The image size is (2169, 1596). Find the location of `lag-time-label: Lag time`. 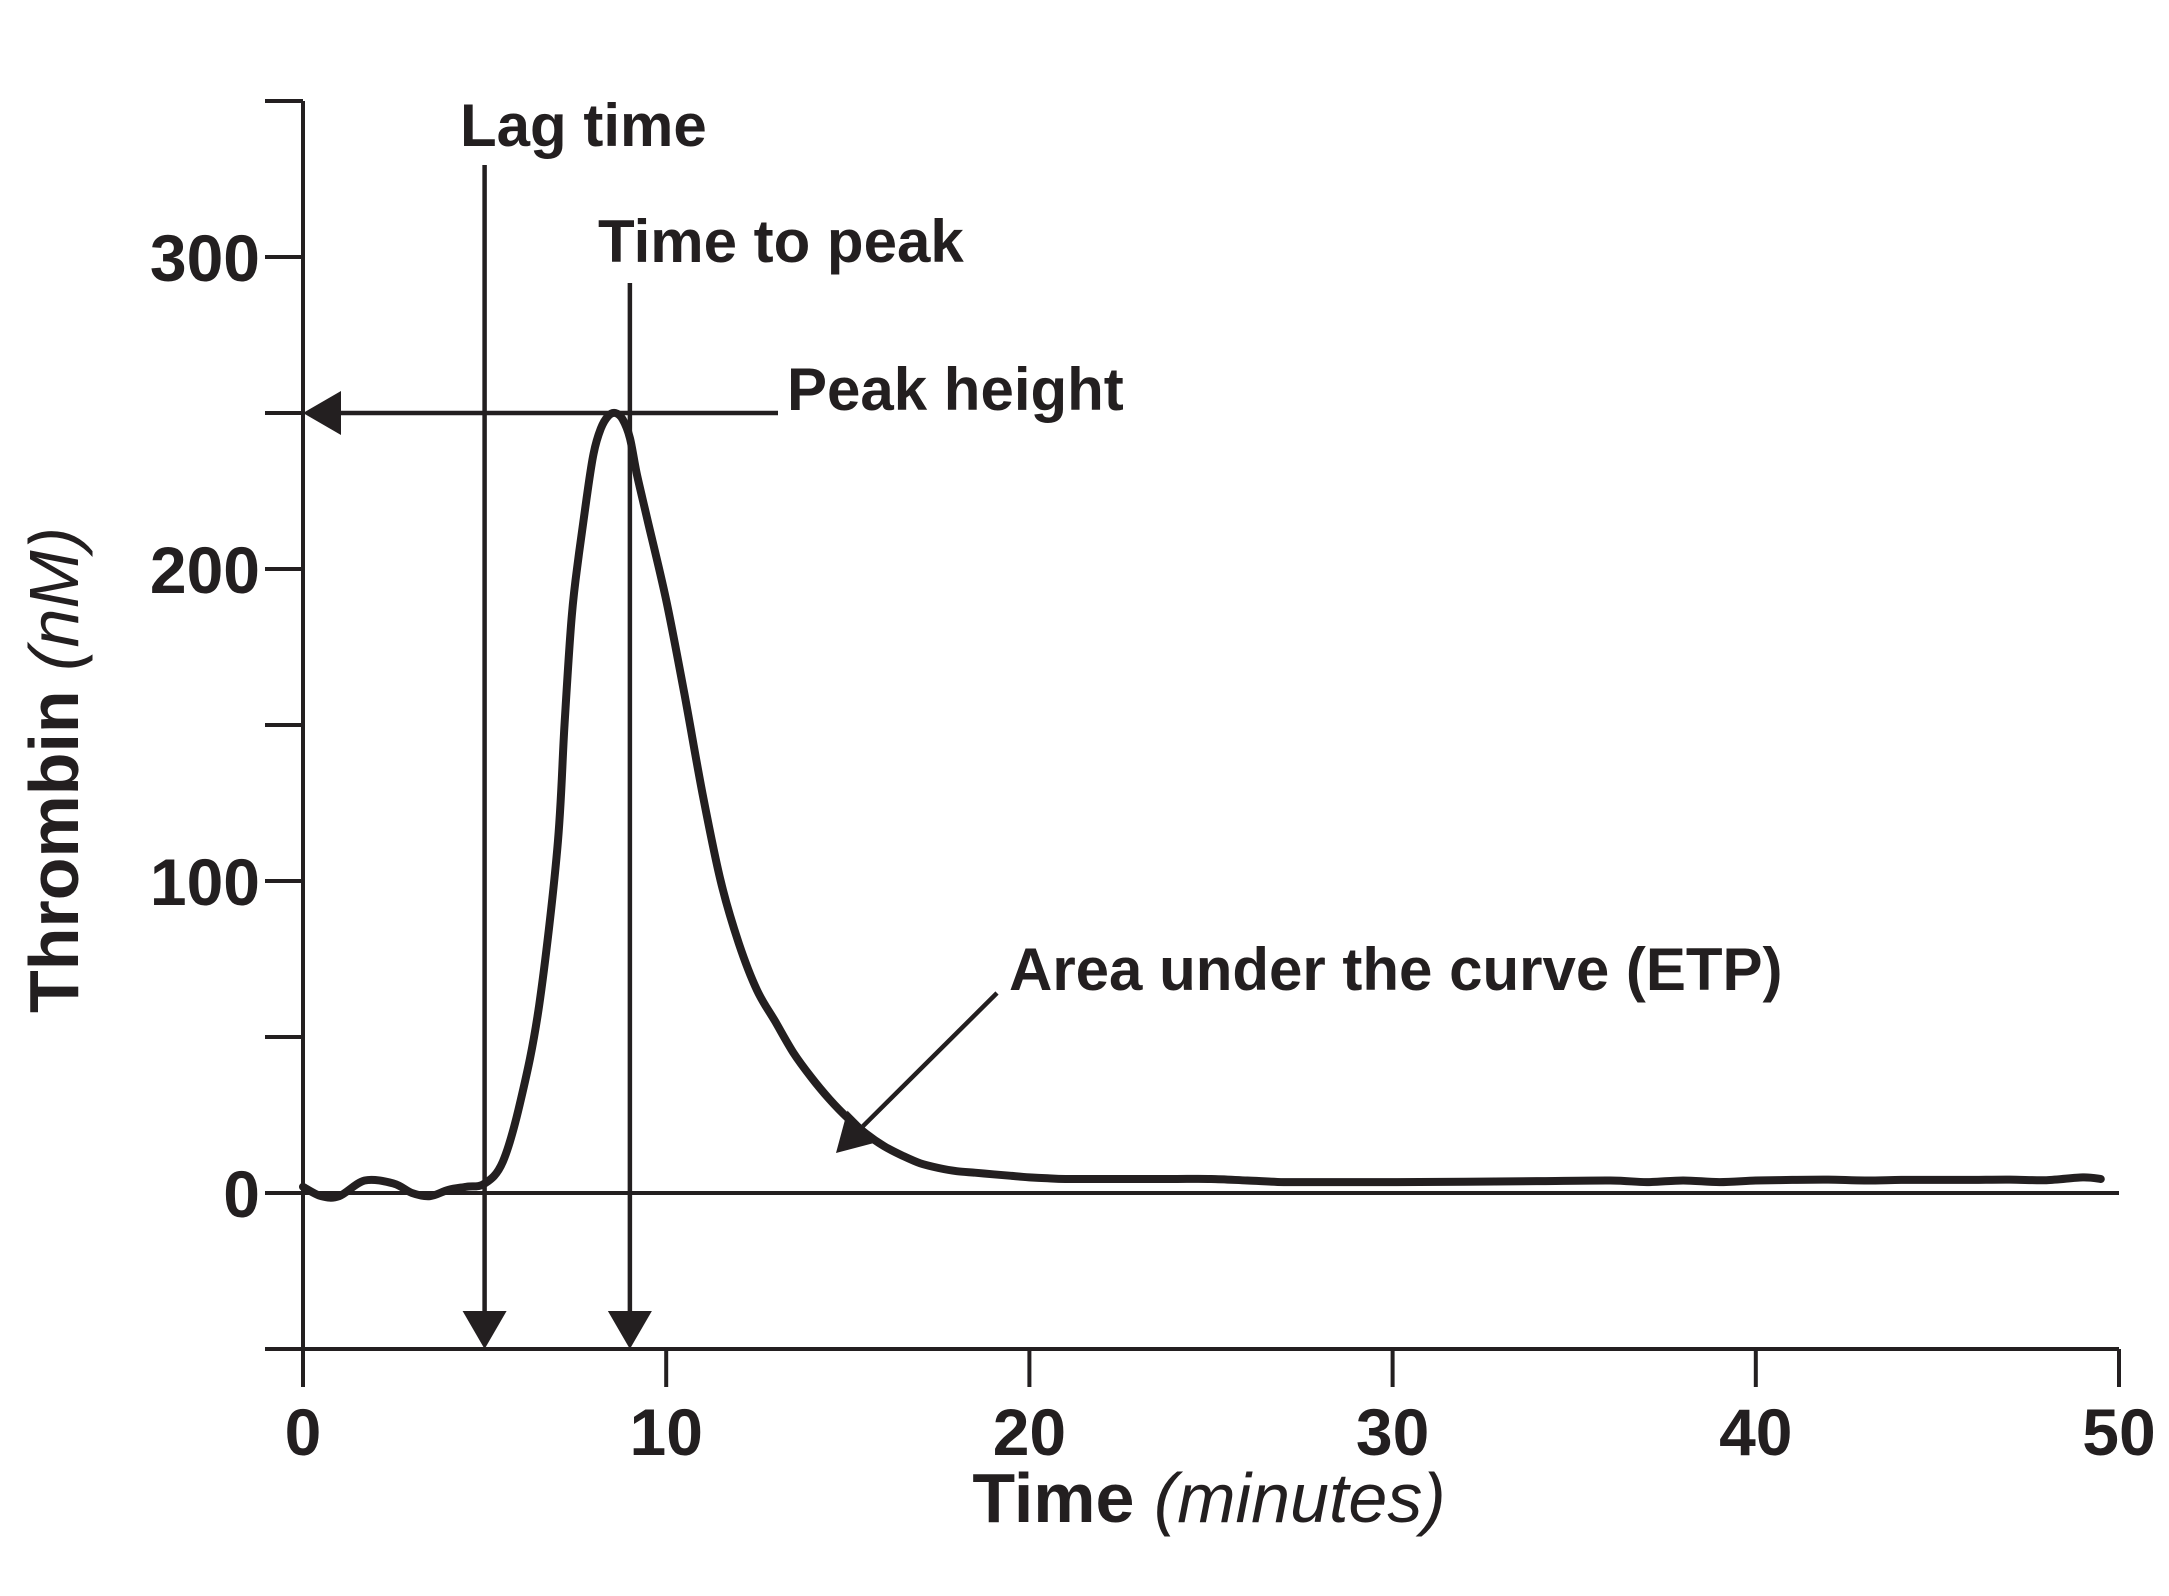

lag-time-label: Lag time is located at coordinates (583, 125).